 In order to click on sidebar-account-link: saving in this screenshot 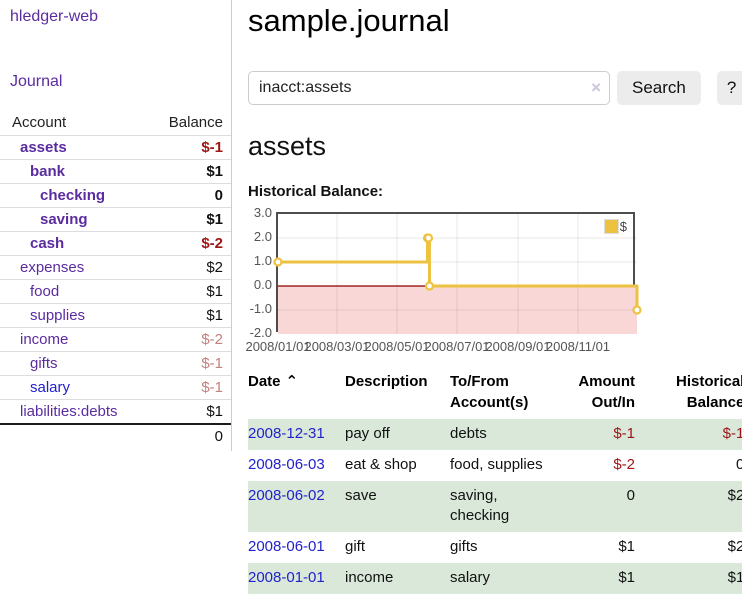, I will do `click(64, 219)`.